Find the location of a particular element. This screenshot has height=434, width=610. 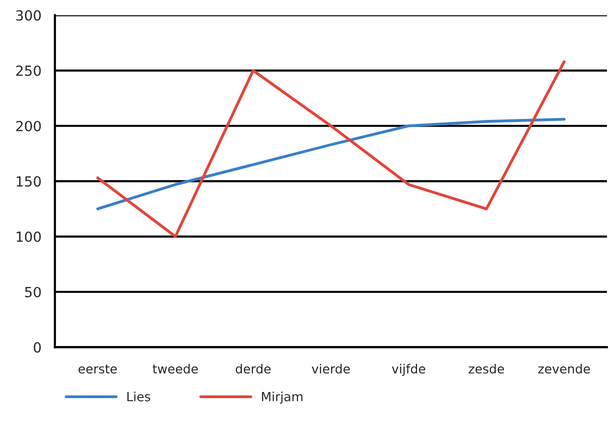

y-tick-label: 100 is located at coordinates (28, 237).